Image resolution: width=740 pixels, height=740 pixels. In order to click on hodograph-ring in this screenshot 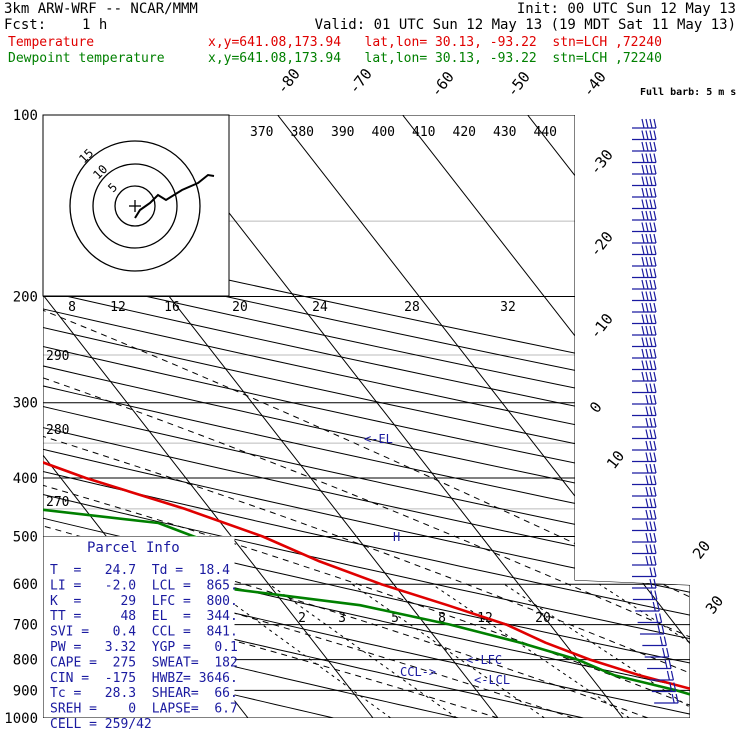, I will do `click(135, 206)`.